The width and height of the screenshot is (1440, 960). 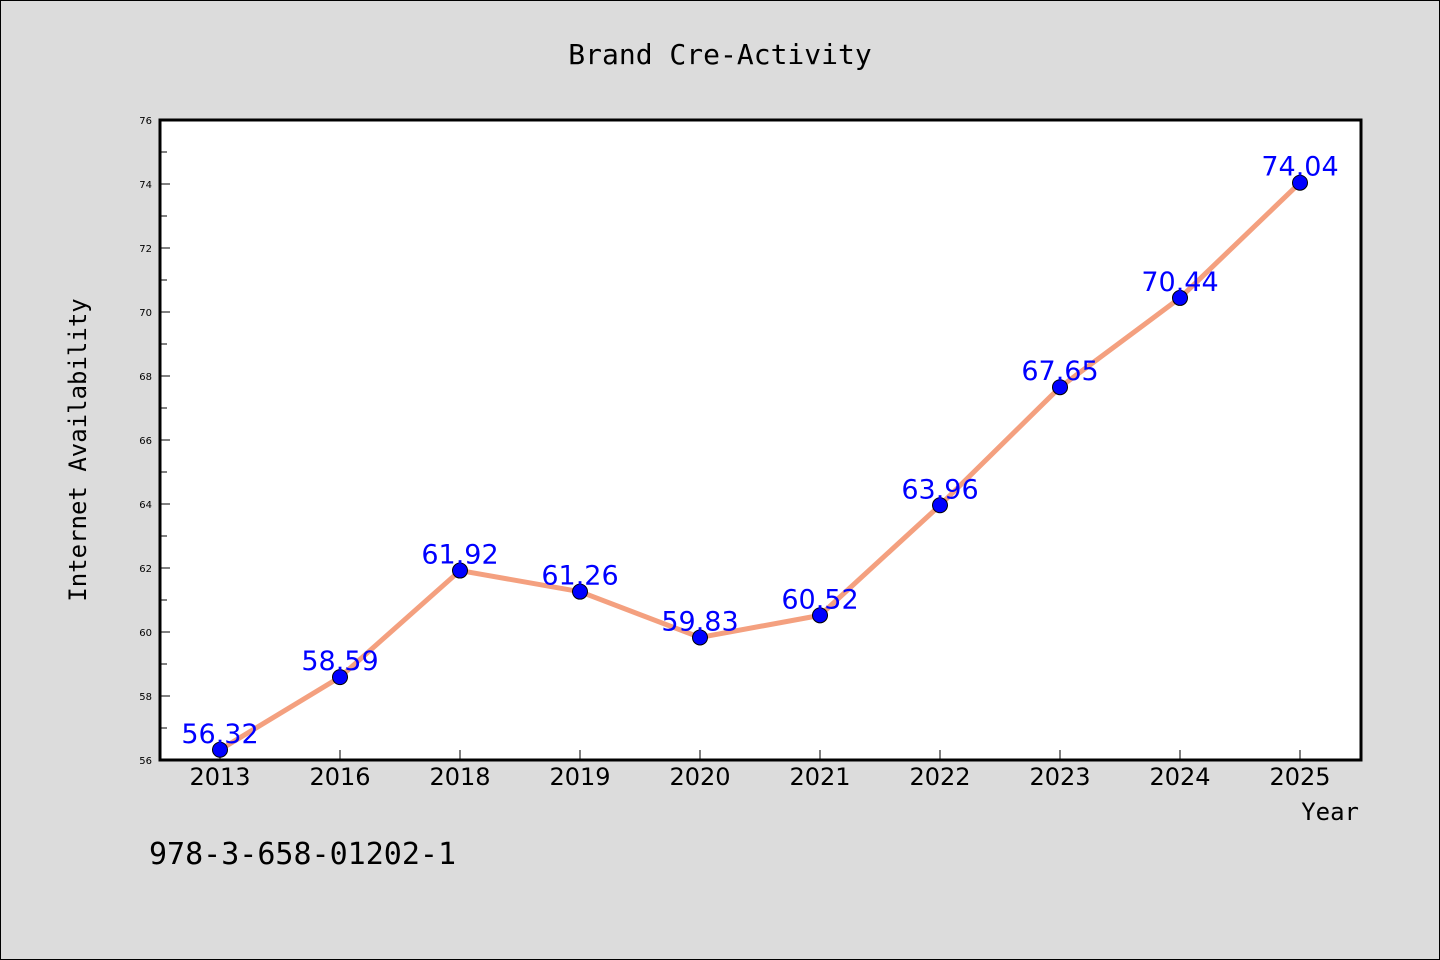 What do you see at coordinates (145, 761) in the screenshot?
I see `y-tick-label: 56` at bounding box center [145, 761].